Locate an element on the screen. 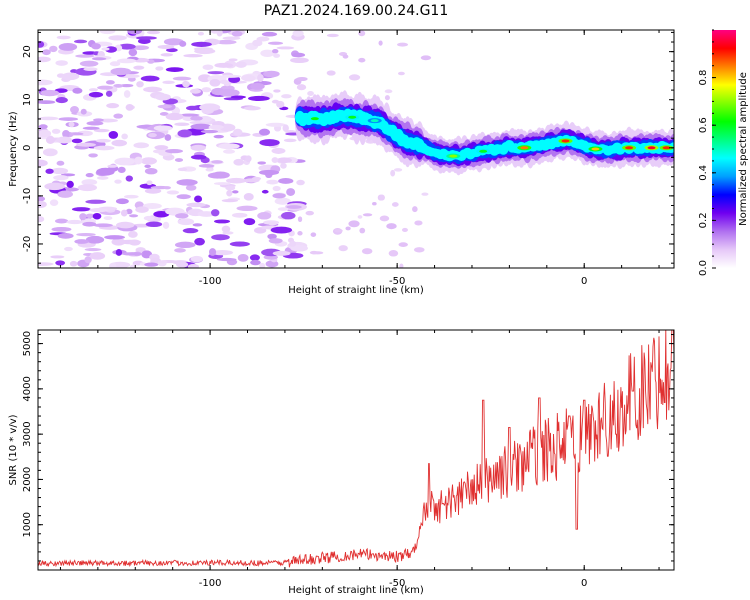  colorbar-ticks: 0.0 0.2 0.4 0.6 0.8 is located at coordinates (707, 152).